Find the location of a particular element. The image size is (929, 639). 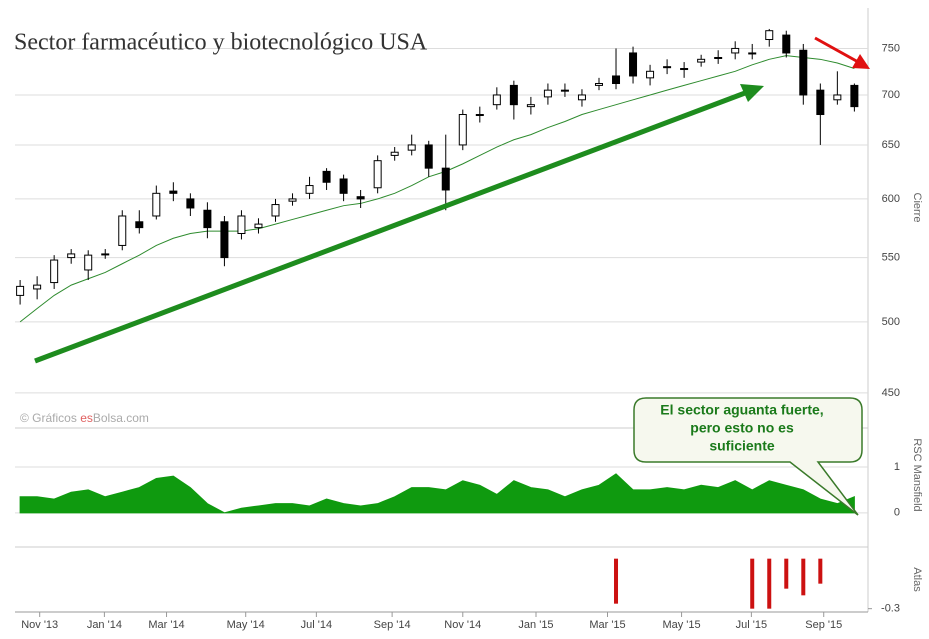

watermark-part: Bolsa.com is located at coordinates (121, 418).